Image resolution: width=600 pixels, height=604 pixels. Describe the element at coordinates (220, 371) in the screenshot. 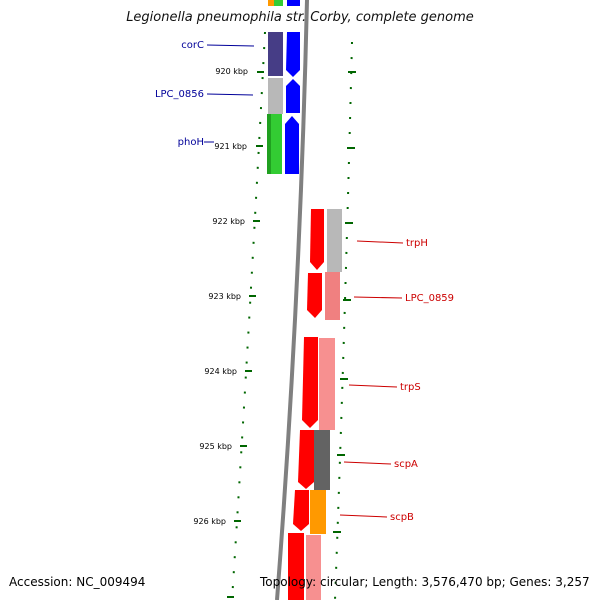

I see `tick-label: 924 kbp` at that location.